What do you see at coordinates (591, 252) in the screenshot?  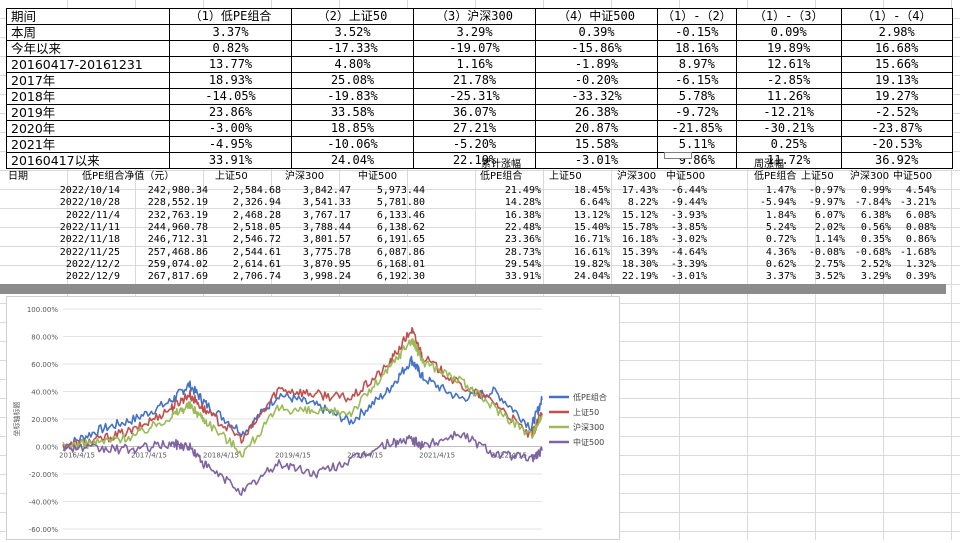 I see `cumulative-value: 16.61%` at bounding box center [591, 252].